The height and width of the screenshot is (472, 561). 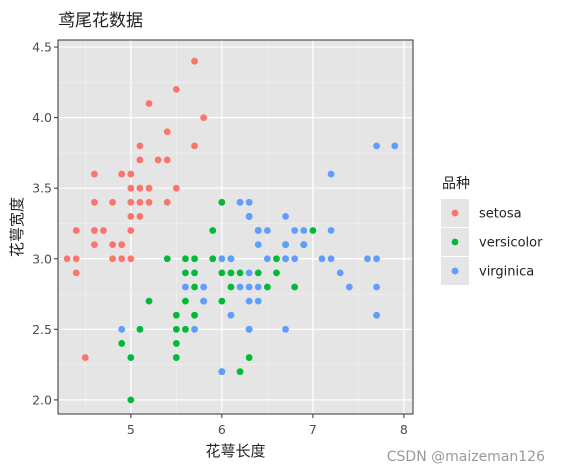 What do you see at coordinates (100, 21) in the screenshot?
I see `chart-title: 鸢尾花数据` at bounding box center [100, 21].